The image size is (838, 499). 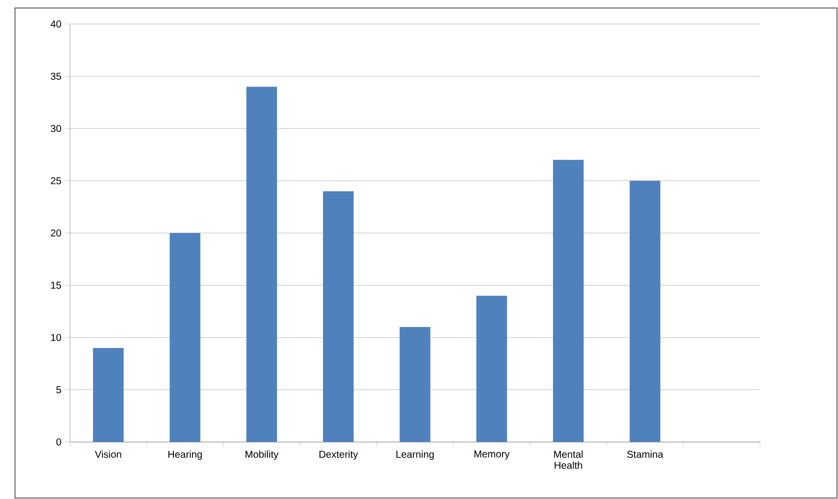 What do you see at coordinates (185, 455) in the screenshot?
I see `x-tick-label: Hearing` at bounding box center [185, 455].